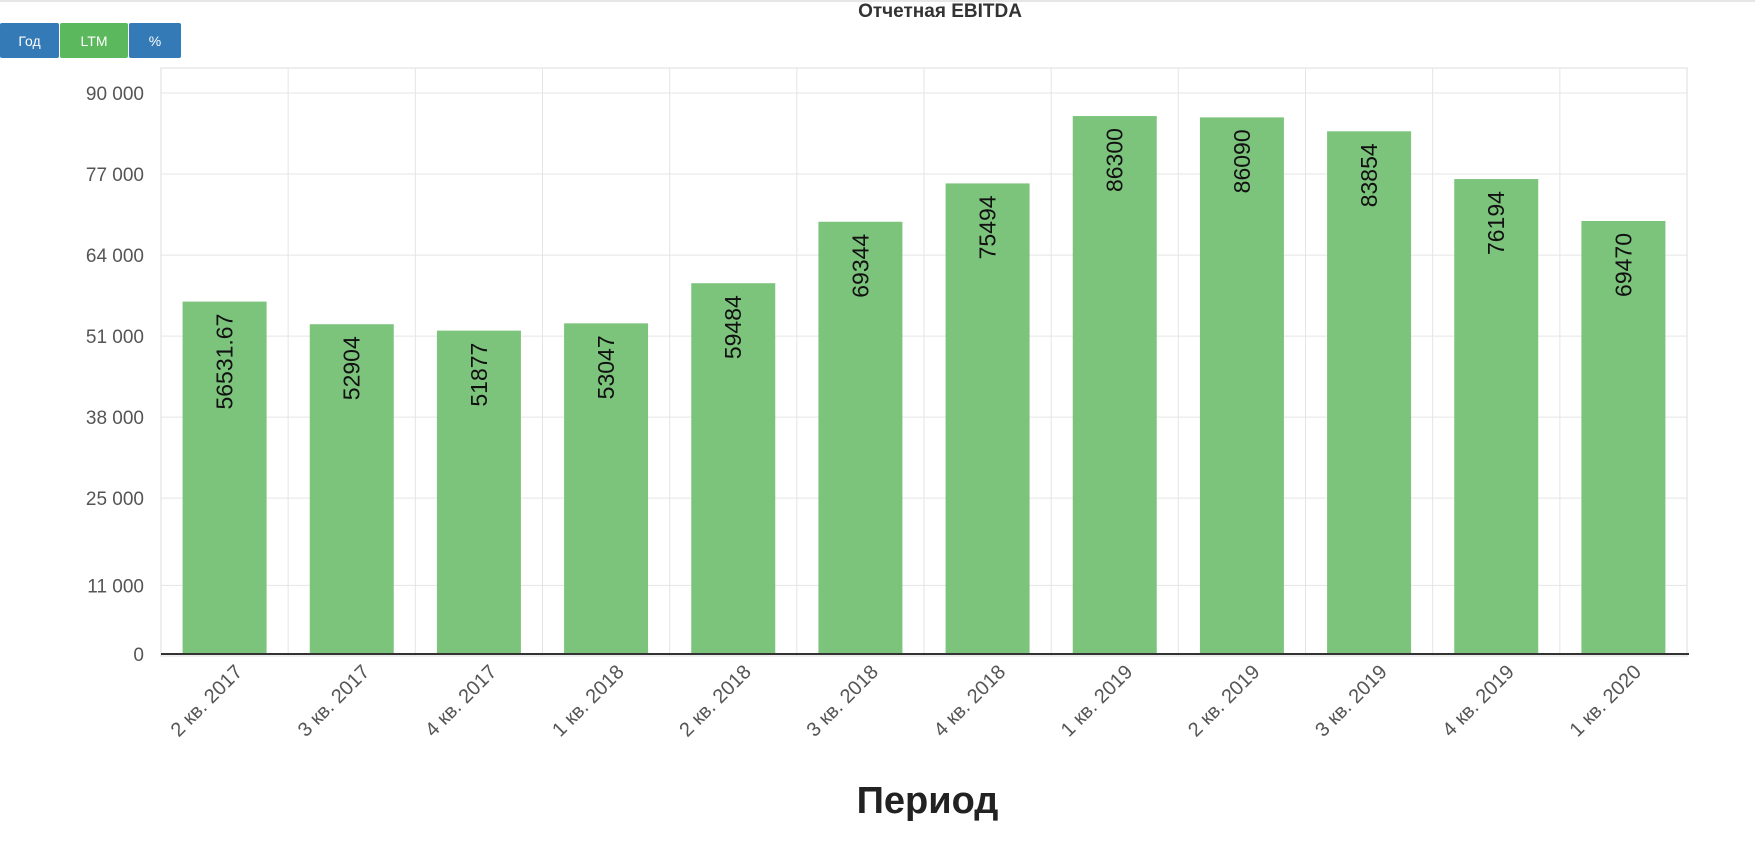 The image size is (1755, 848). I want to click on y-tick-label: 38 000, so click(115, 418).